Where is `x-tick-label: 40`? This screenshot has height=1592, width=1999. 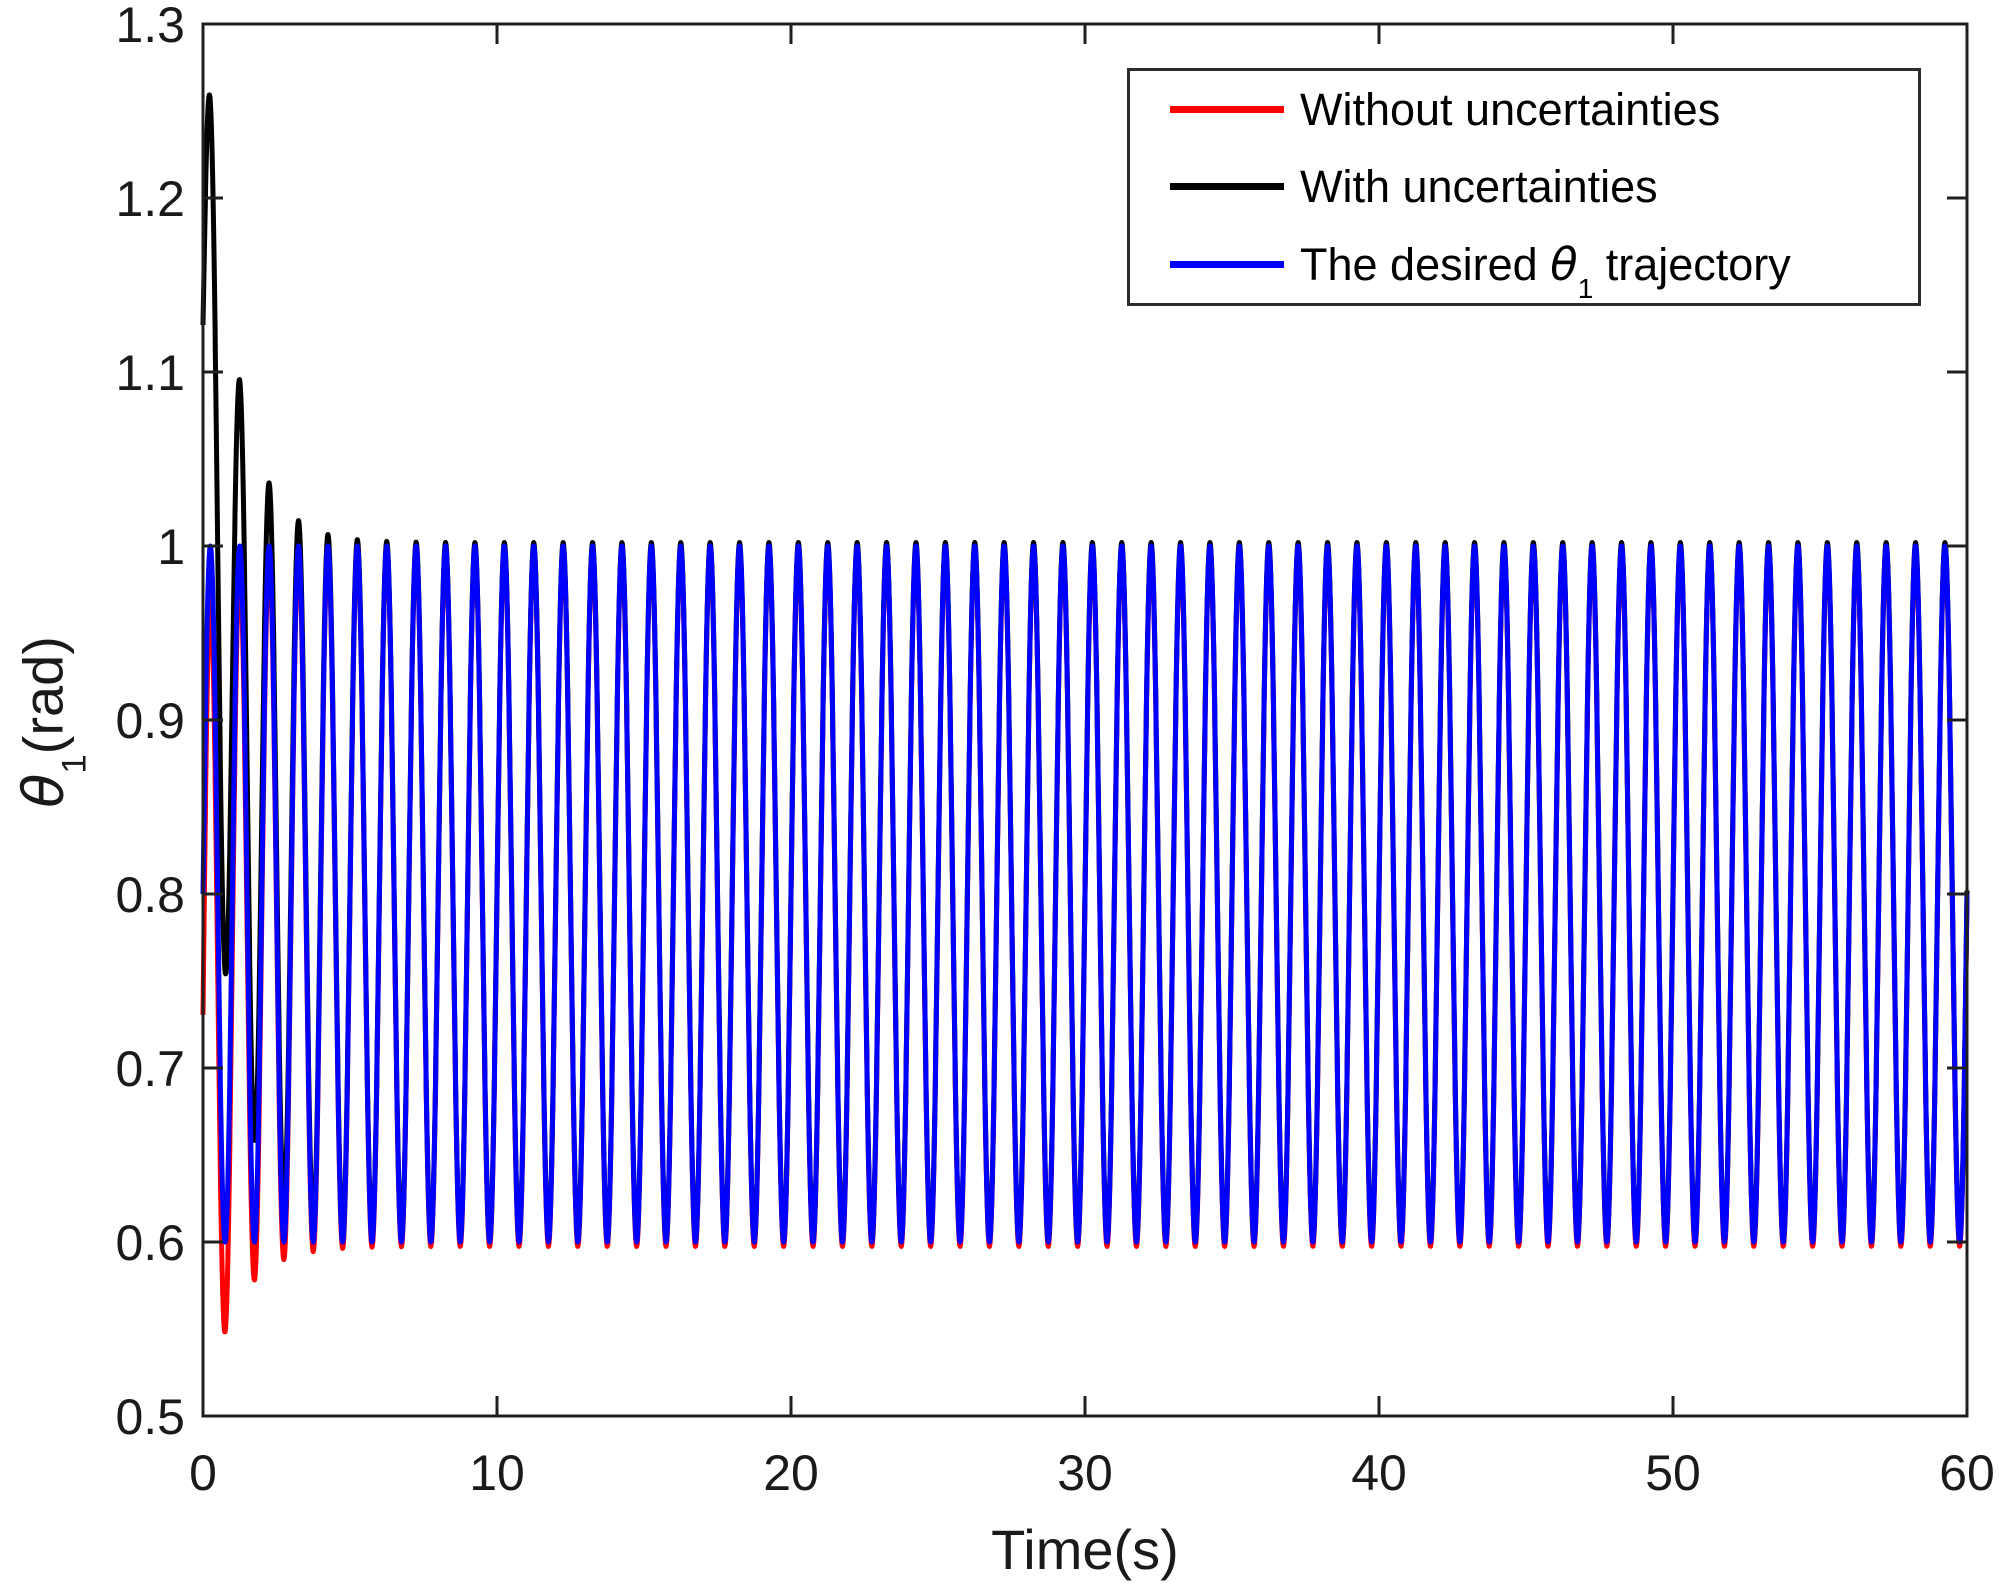
x-tick-label: 40 is located at coordinates (1379, 1473).